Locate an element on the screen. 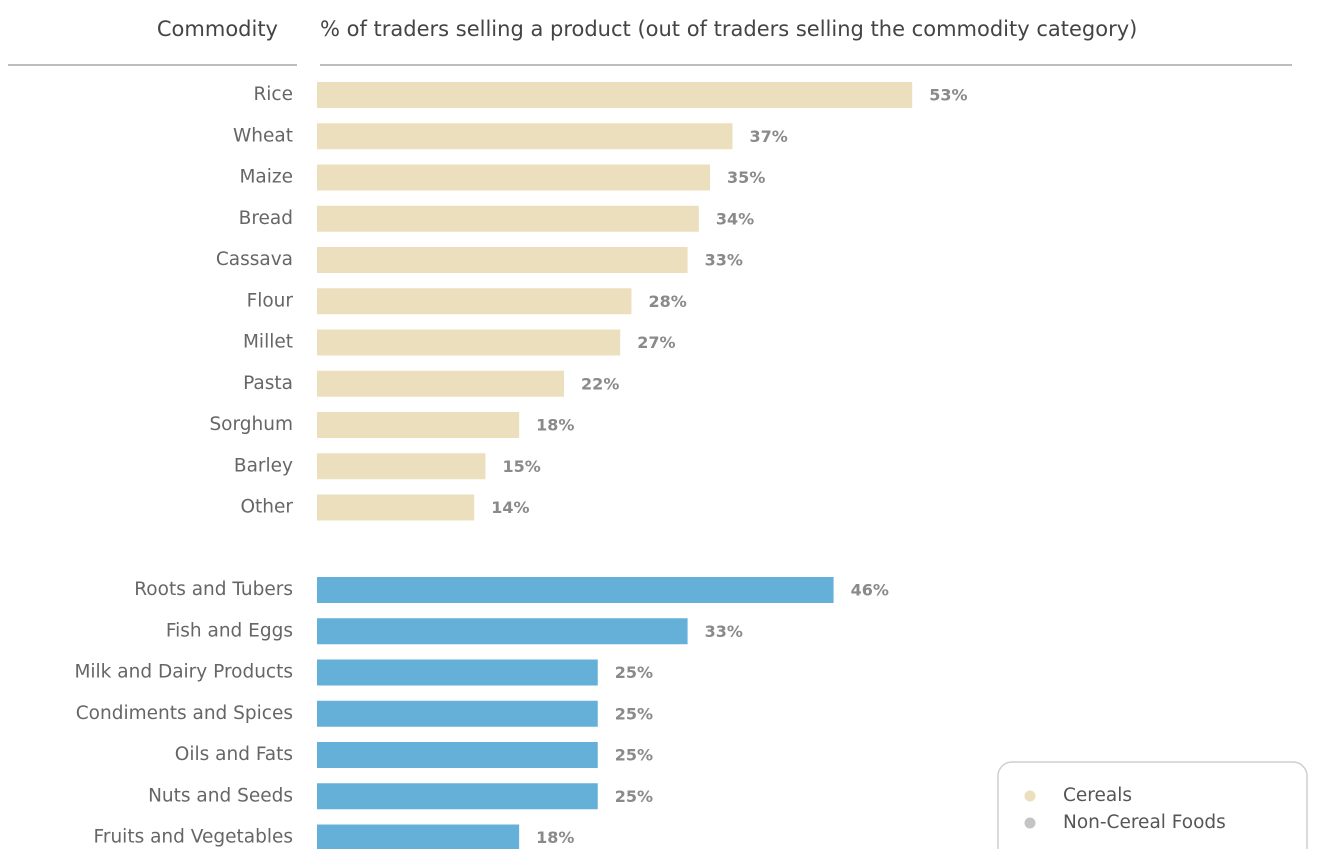  category-label: Barley is located at coordinates (263, 465).